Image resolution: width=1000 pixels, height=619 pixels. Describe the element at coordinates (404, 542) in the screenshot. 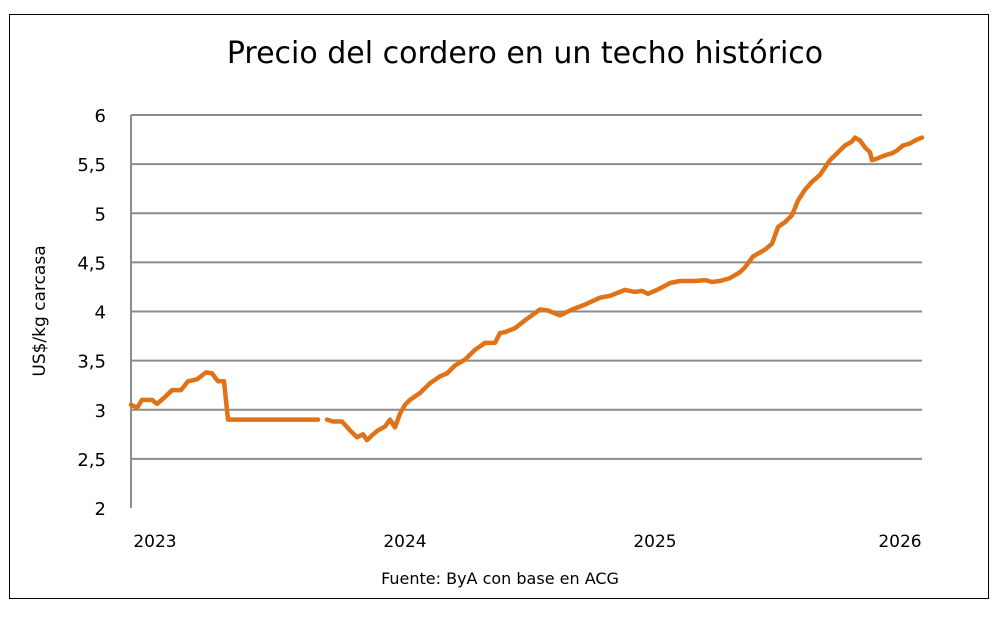

I see `x-tick-label: 2024` at that location.